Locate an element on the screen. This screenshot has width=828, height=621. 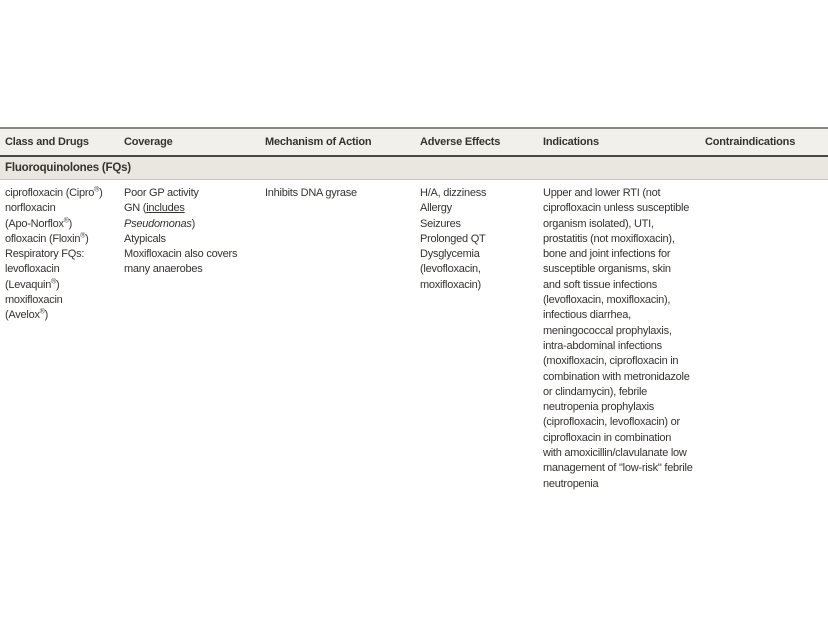
cell-contraindications is located at coordinates (766, 183).